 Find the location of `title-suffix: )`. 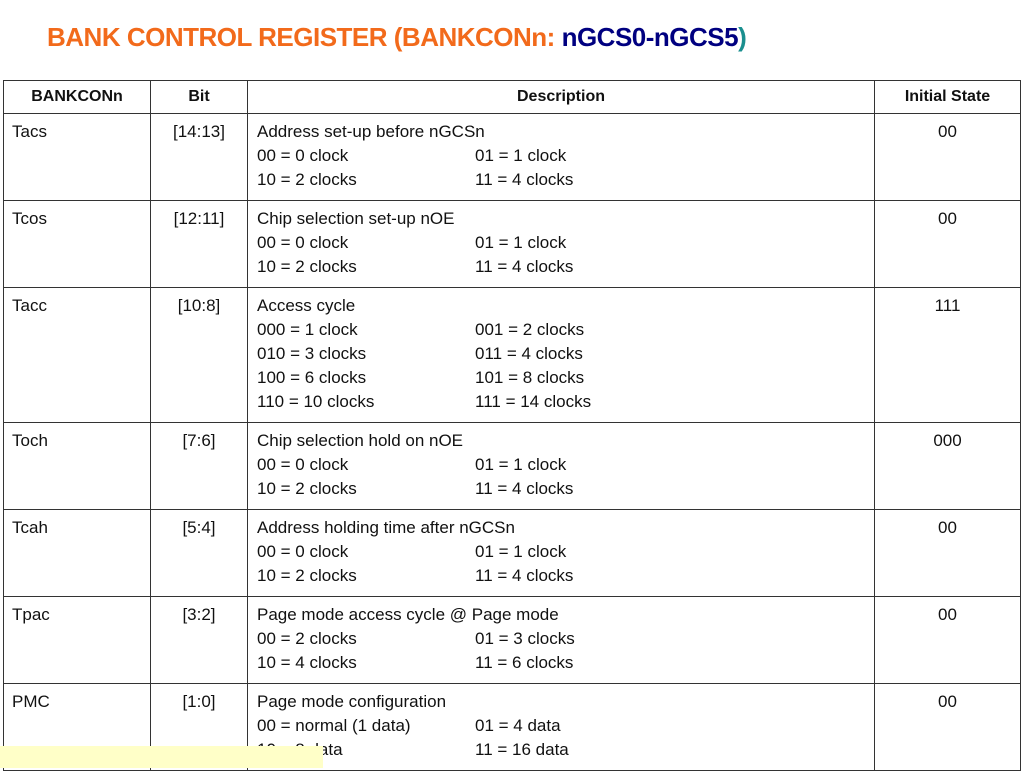

title-suffix: ) is located at coordinates (742, 37).